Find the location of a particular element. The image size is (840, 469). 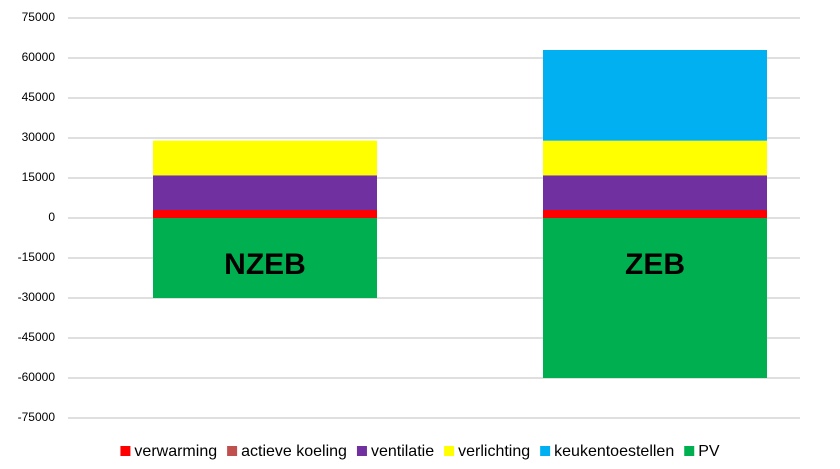

legend-label: verlichting is located at coordinates (494, 451).